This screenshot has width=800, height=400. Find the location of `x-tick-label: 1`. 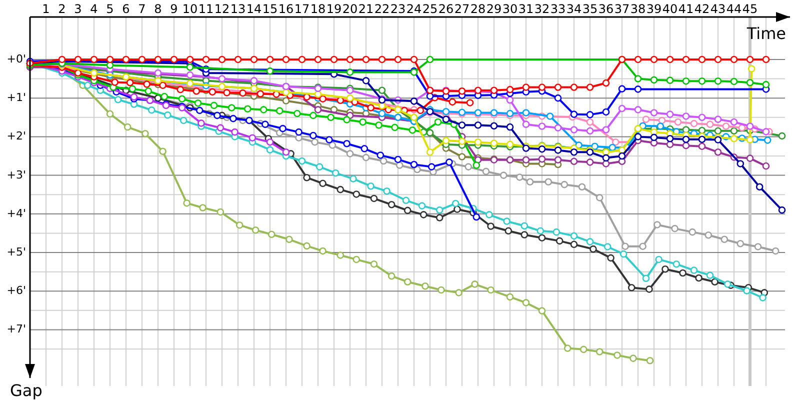

x-tick-label: 1 is located at coordinates (46, 9).